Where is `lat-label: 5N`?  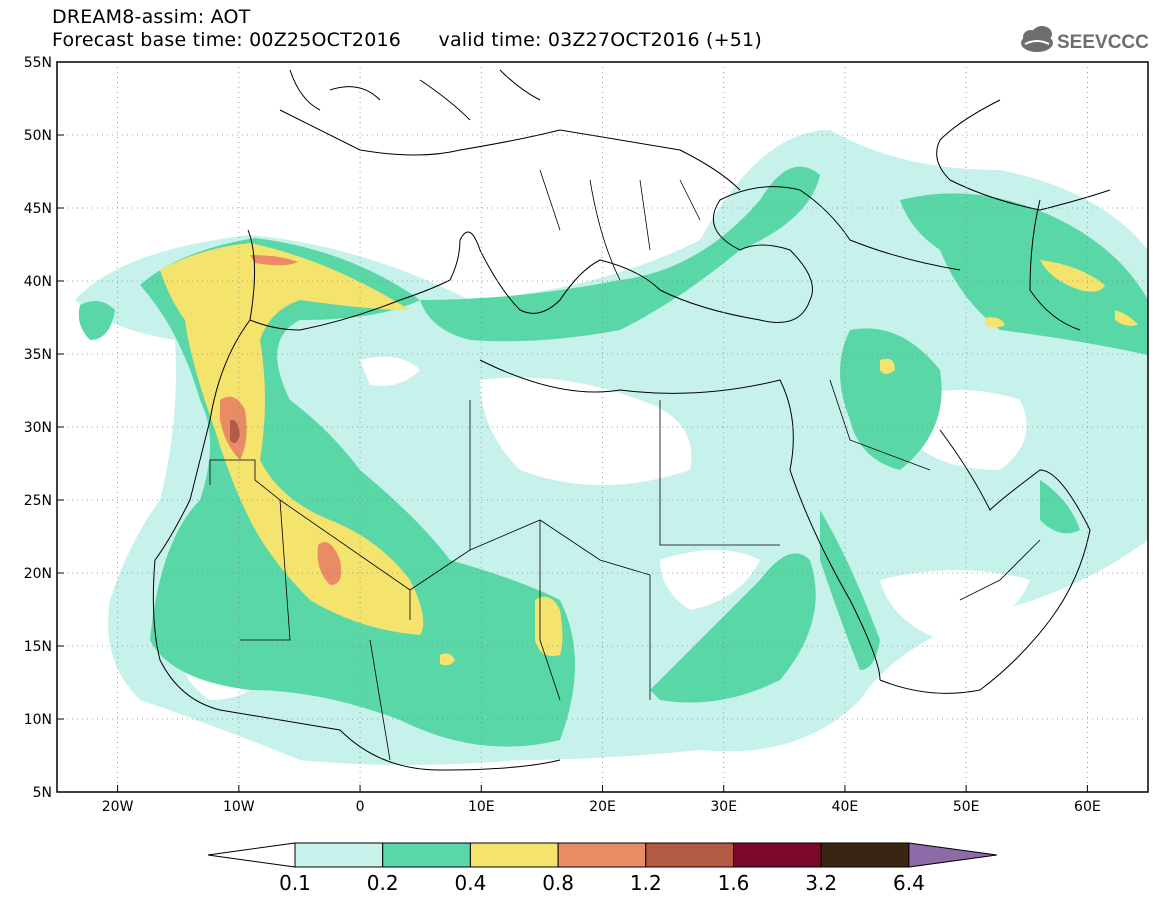
lat-label: 5N is located at coordinates (42, 793).